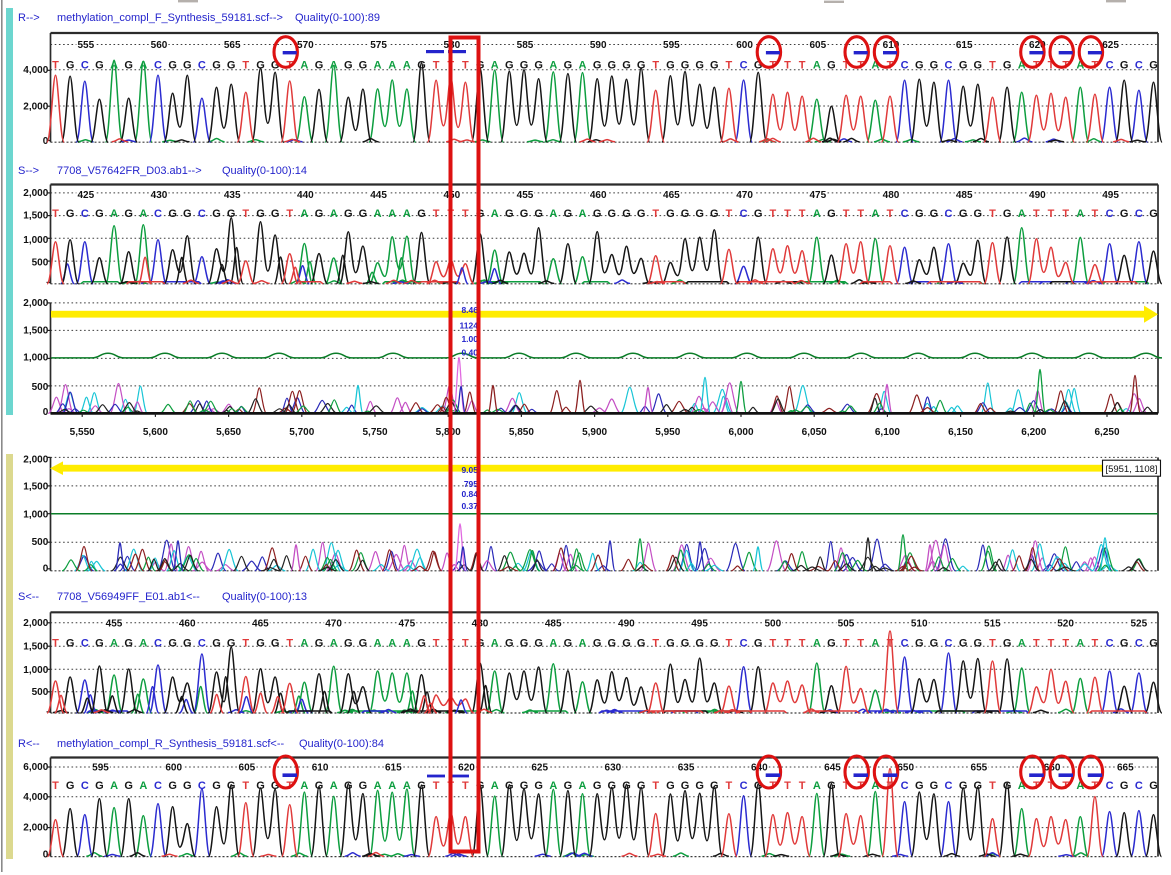  I want to click on svg-text: S-->, so click(28, 171).